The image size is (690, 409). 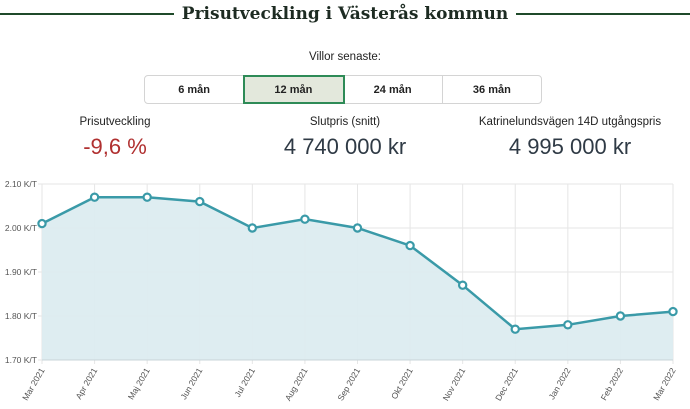 What do you see at coordinates (86, 383) in the screenshot?
I see `x-tick-label: Apr 2021` at bounding box center [86, 383].